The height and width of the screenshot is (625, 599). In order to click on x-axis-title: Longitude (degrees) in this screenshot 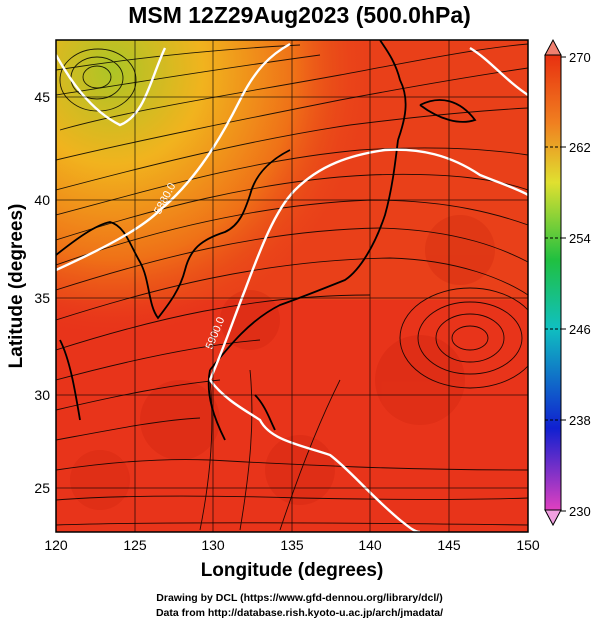, I will do `click(292, 570)`.